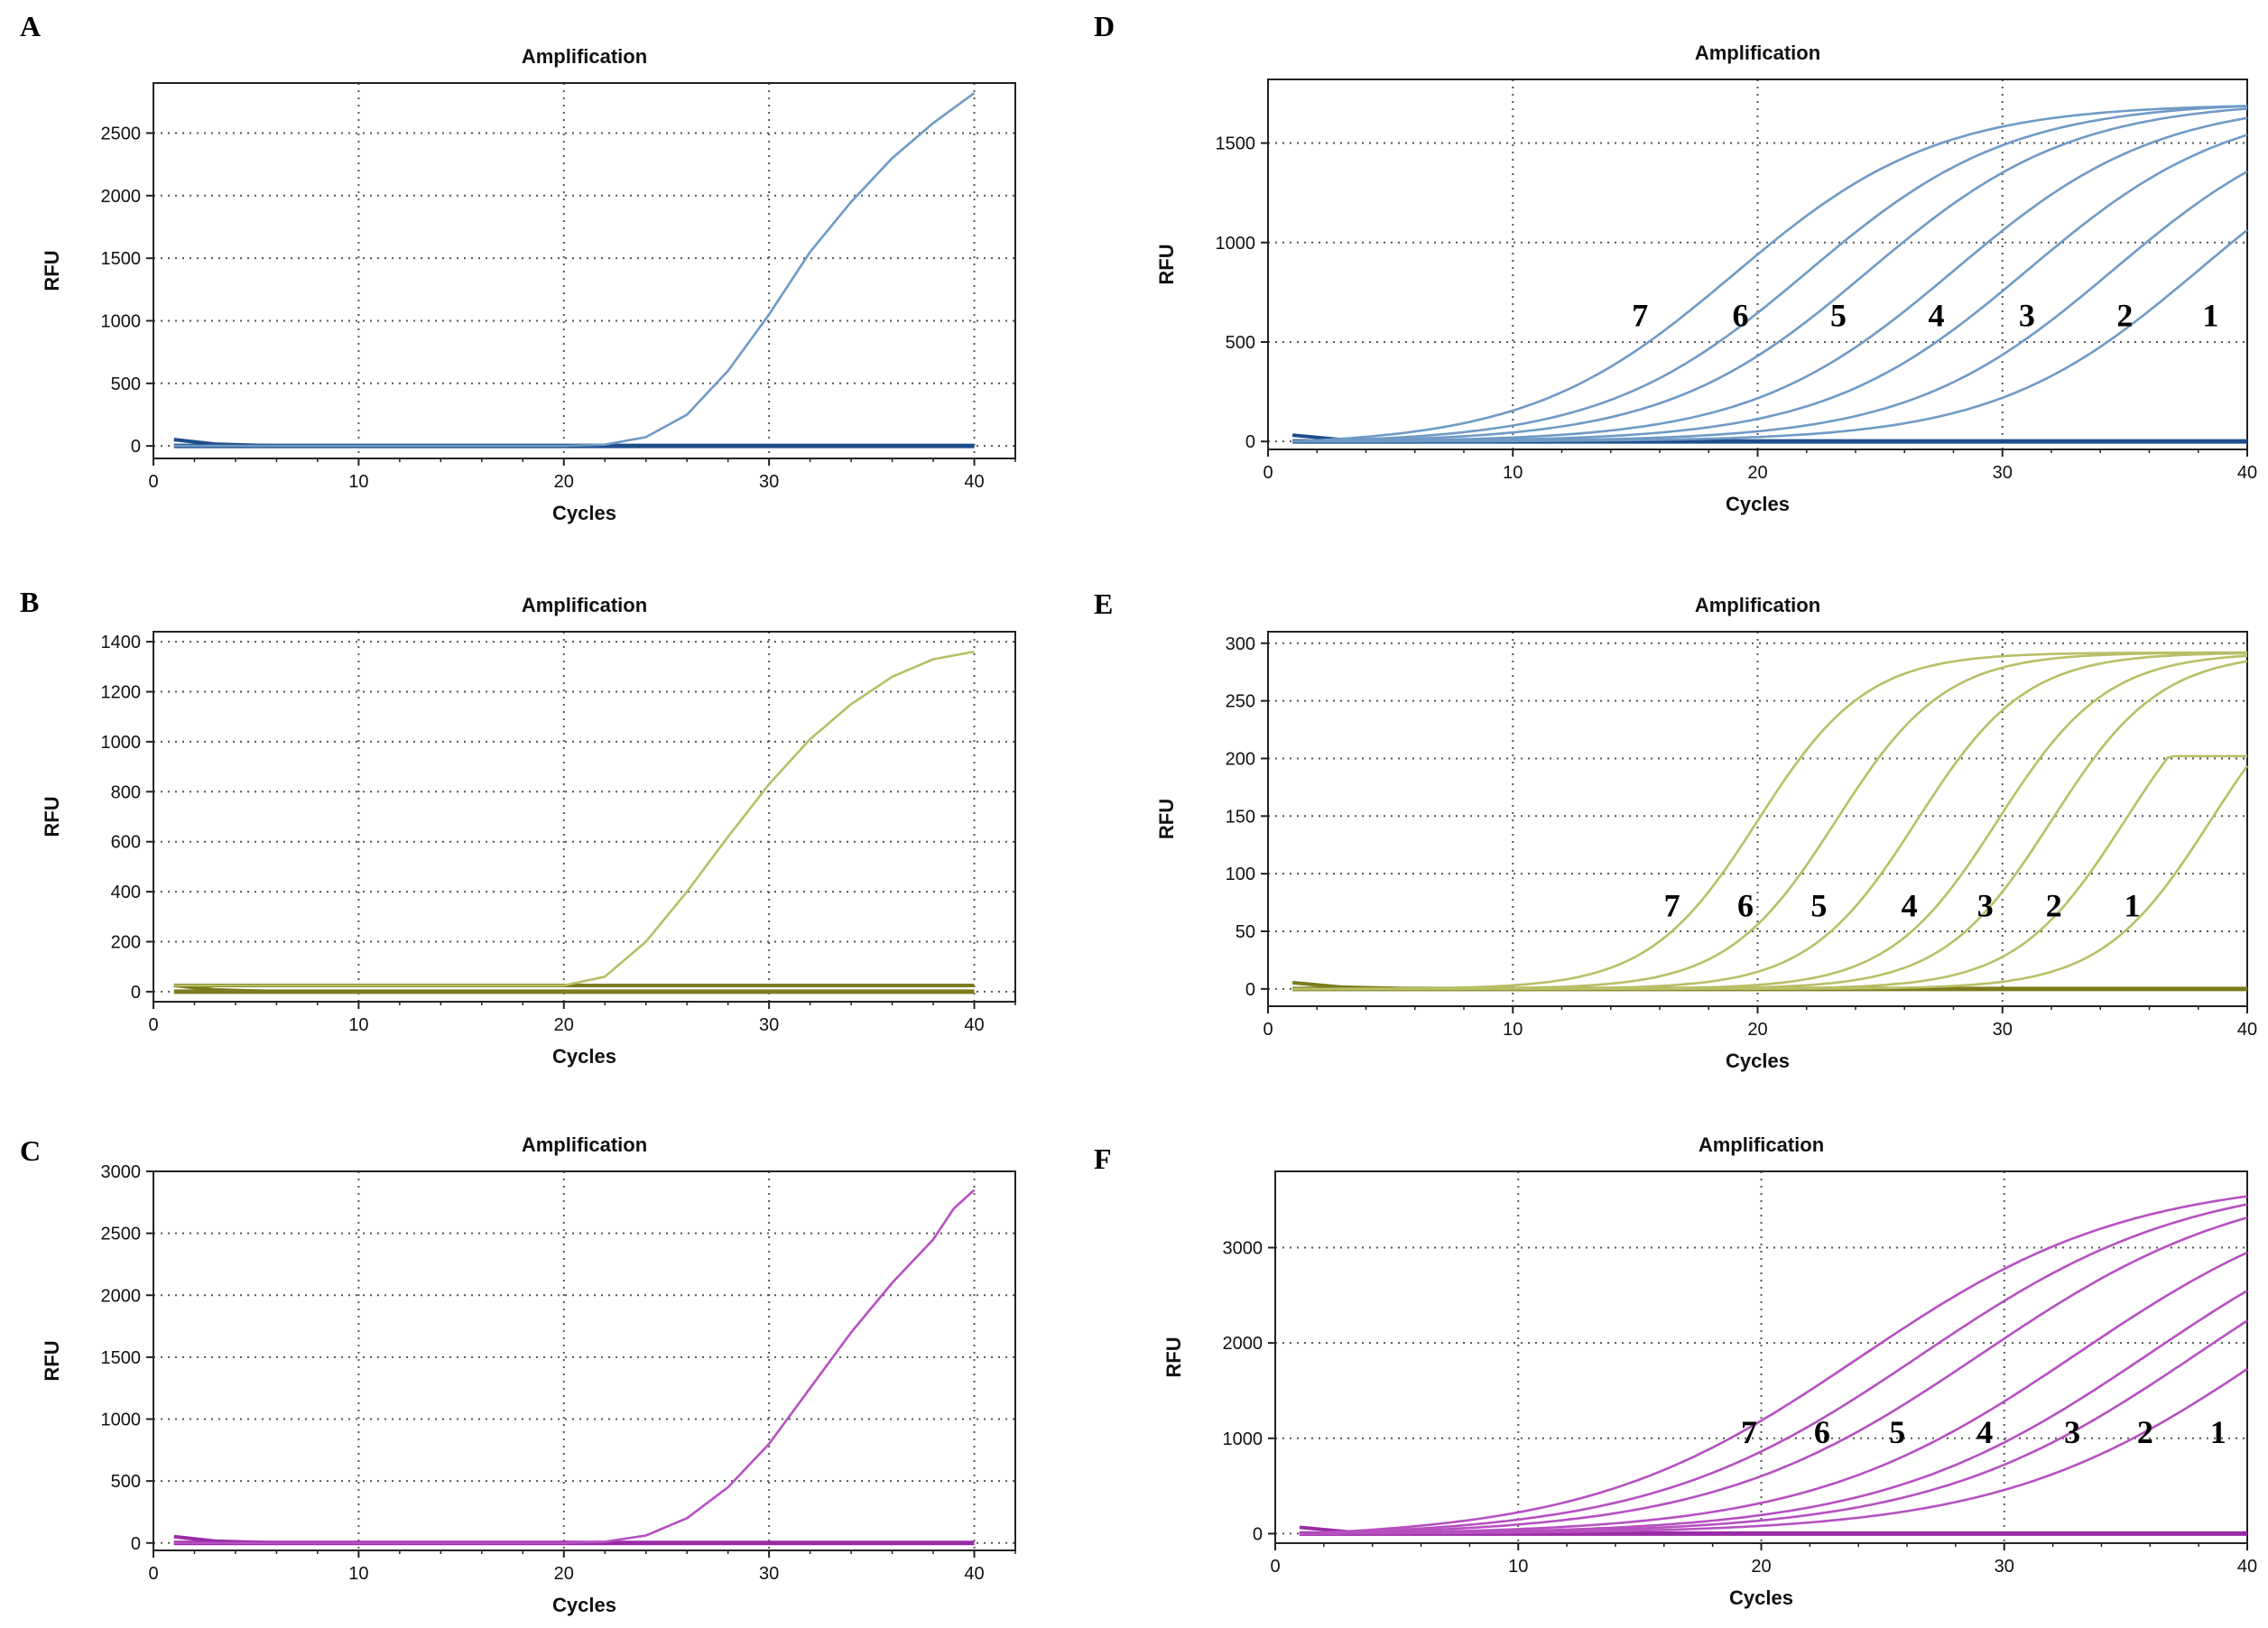  Describe the element at coordinates (1243, 1249) in the screenshot. I see `y-tick-label: 3000` at that location.